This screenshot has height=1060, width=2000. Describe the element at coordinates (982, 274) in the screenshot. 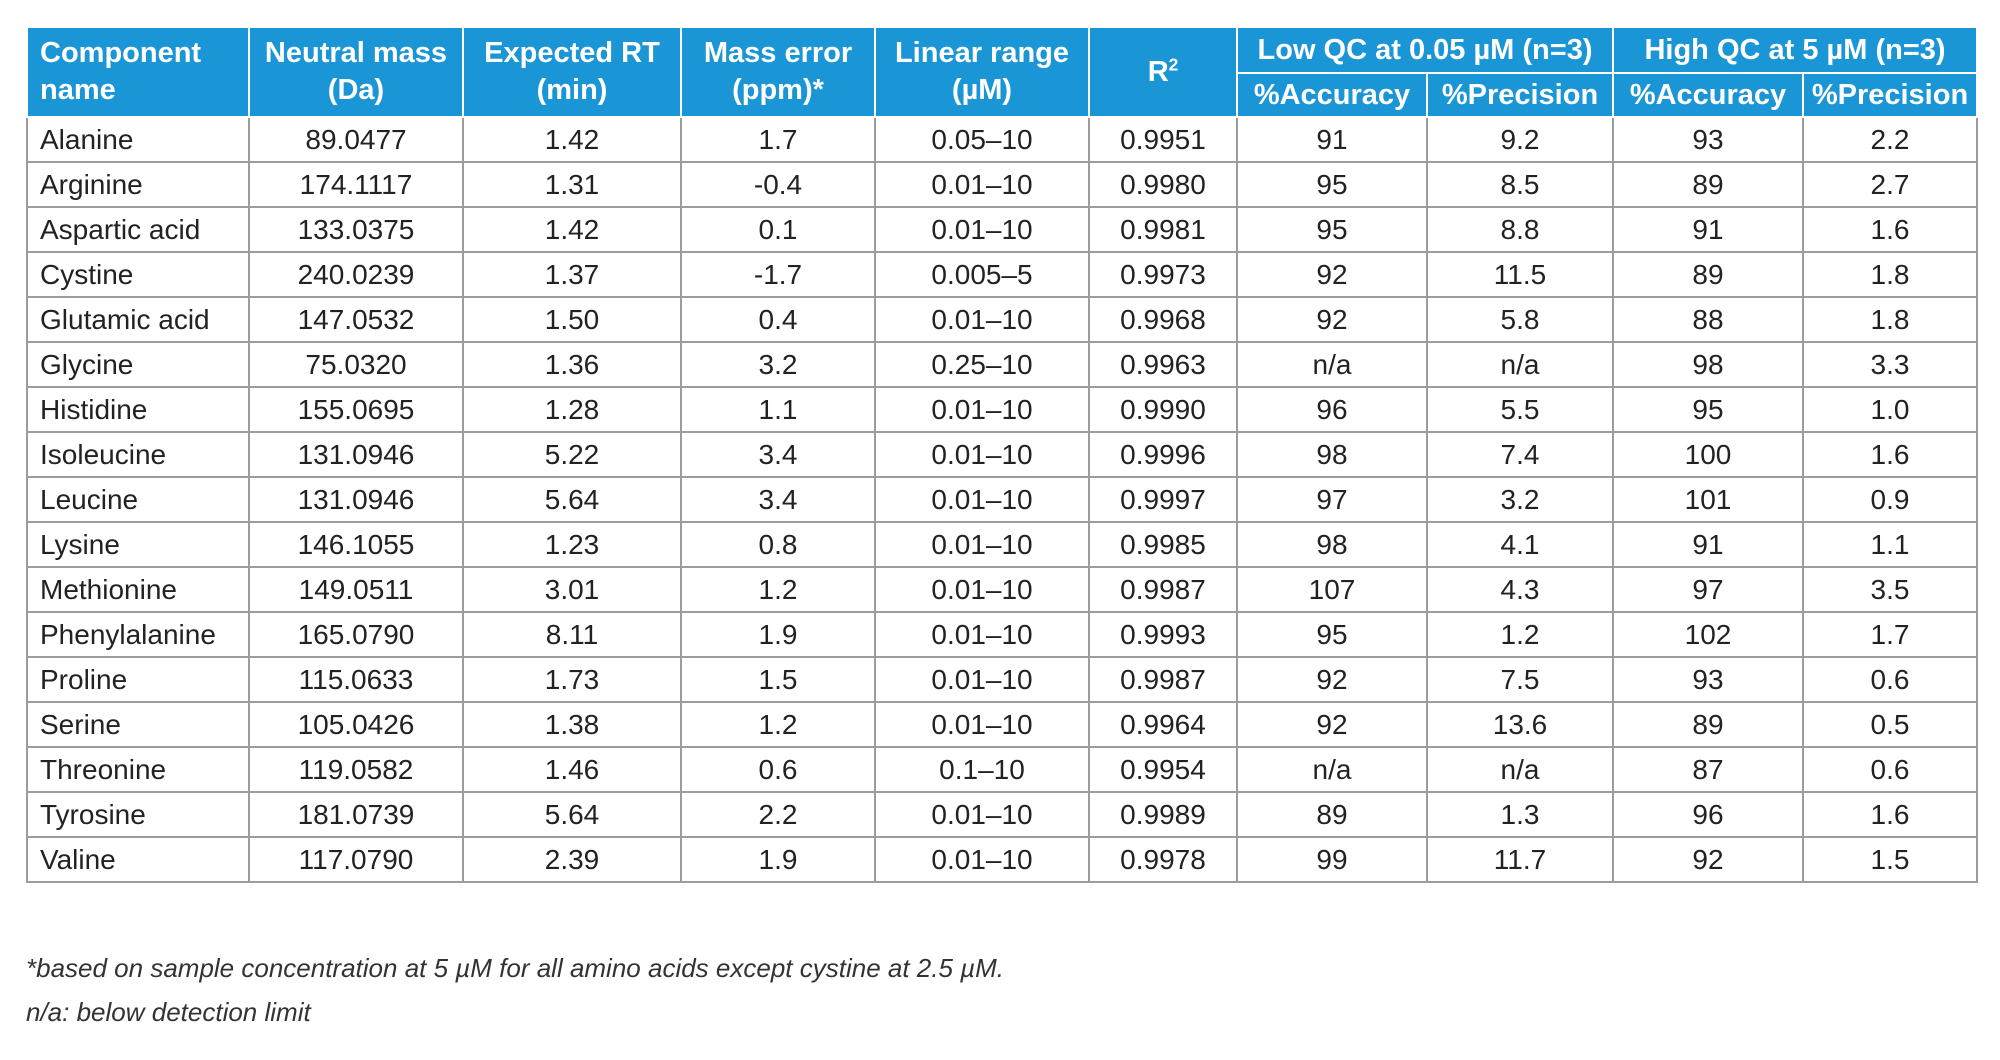

I see `linear-range-cell: 0.005–5` at that location.